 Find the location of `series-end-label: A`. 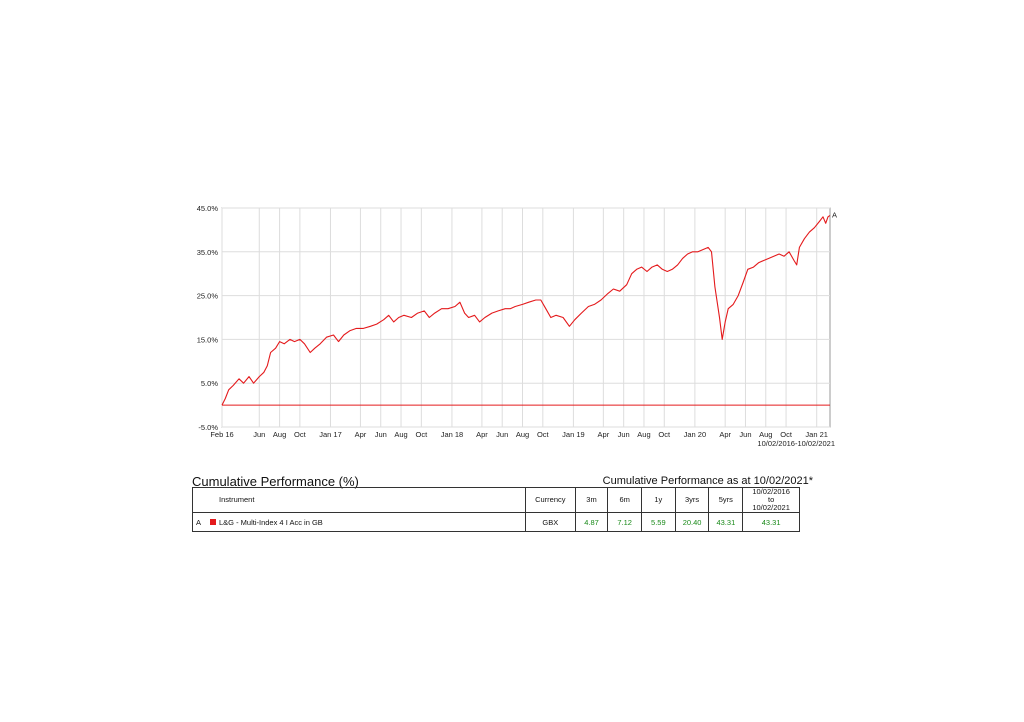

series-end-label: A is located at coordinates (834, 214).